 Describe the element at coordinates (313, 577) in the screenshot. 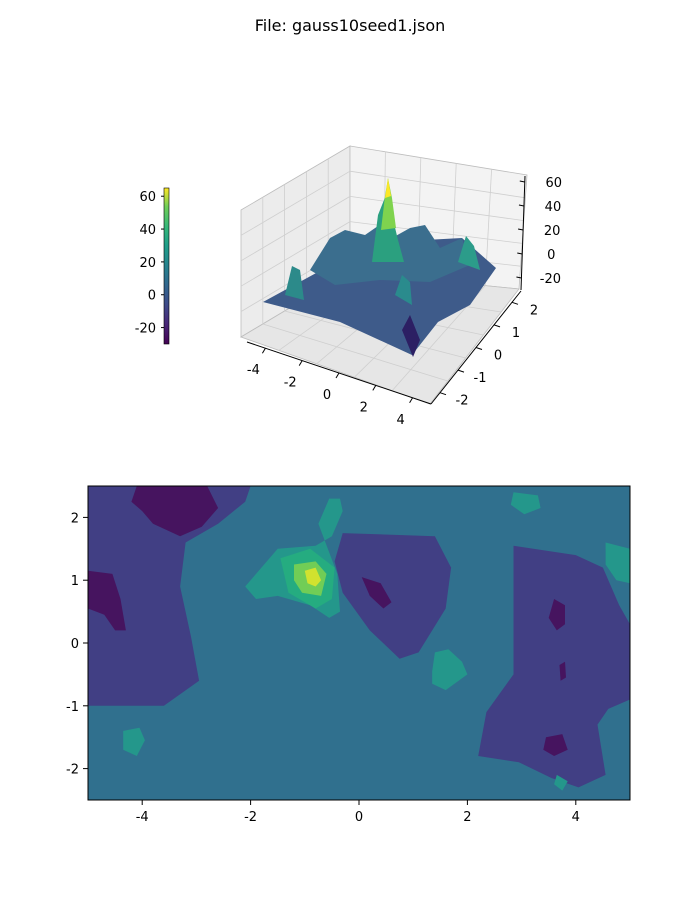

I see `contour-region-yellow` at that location.